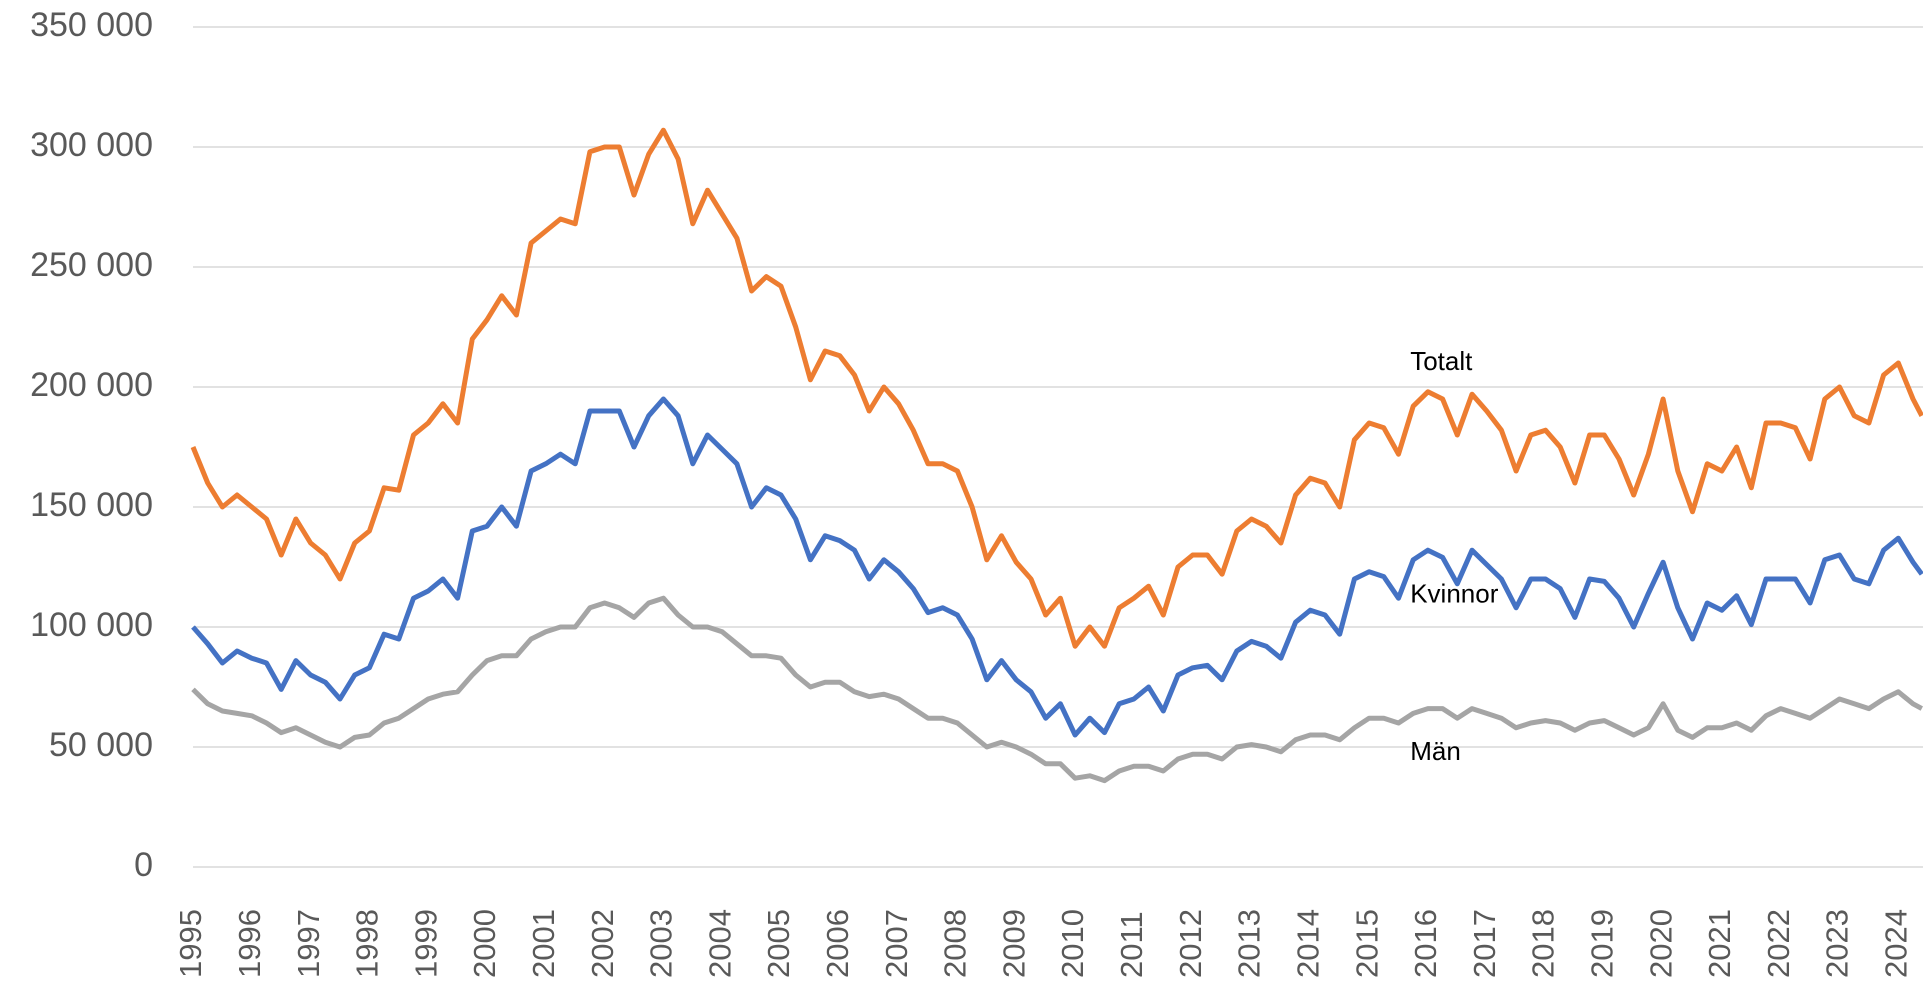 The height and width of the screenshot is (982, 1923). What do you see at coordinates (101, 745) in the screenshot?
I see `y-tick-label: 50 000` at bounding box center [101, 745].